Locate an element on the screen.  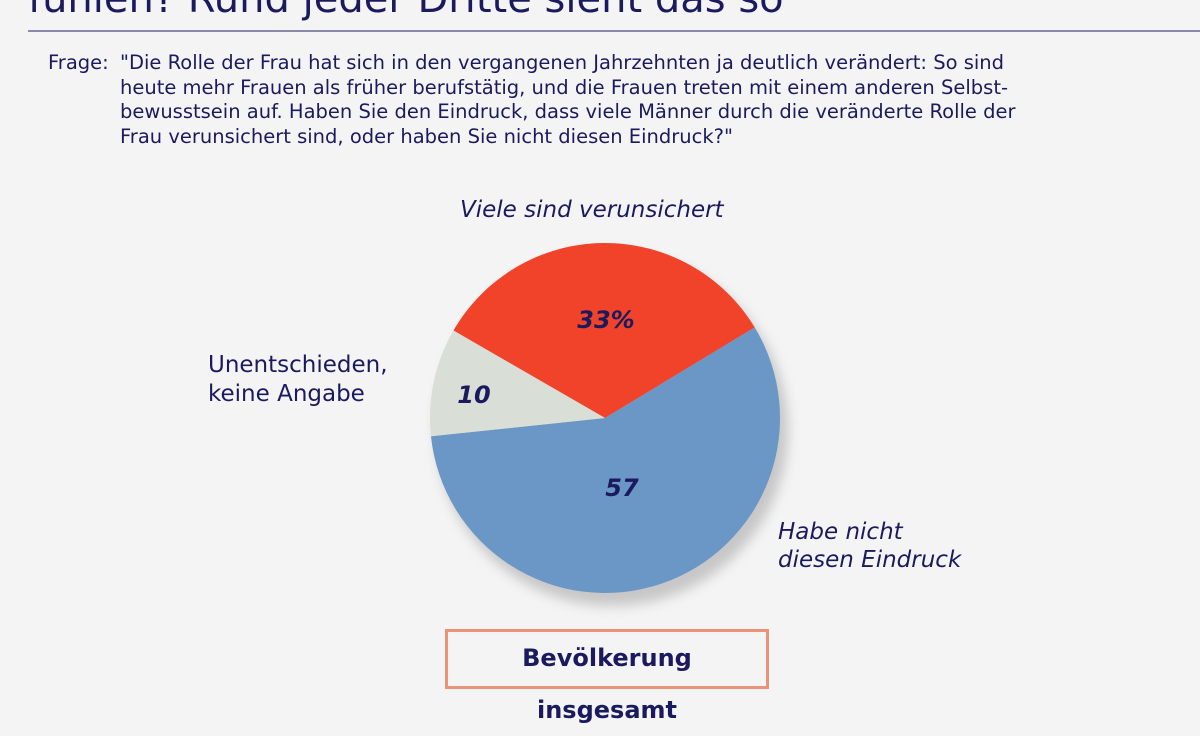
value-label-10: 10 is located at coordinates (474, 395).